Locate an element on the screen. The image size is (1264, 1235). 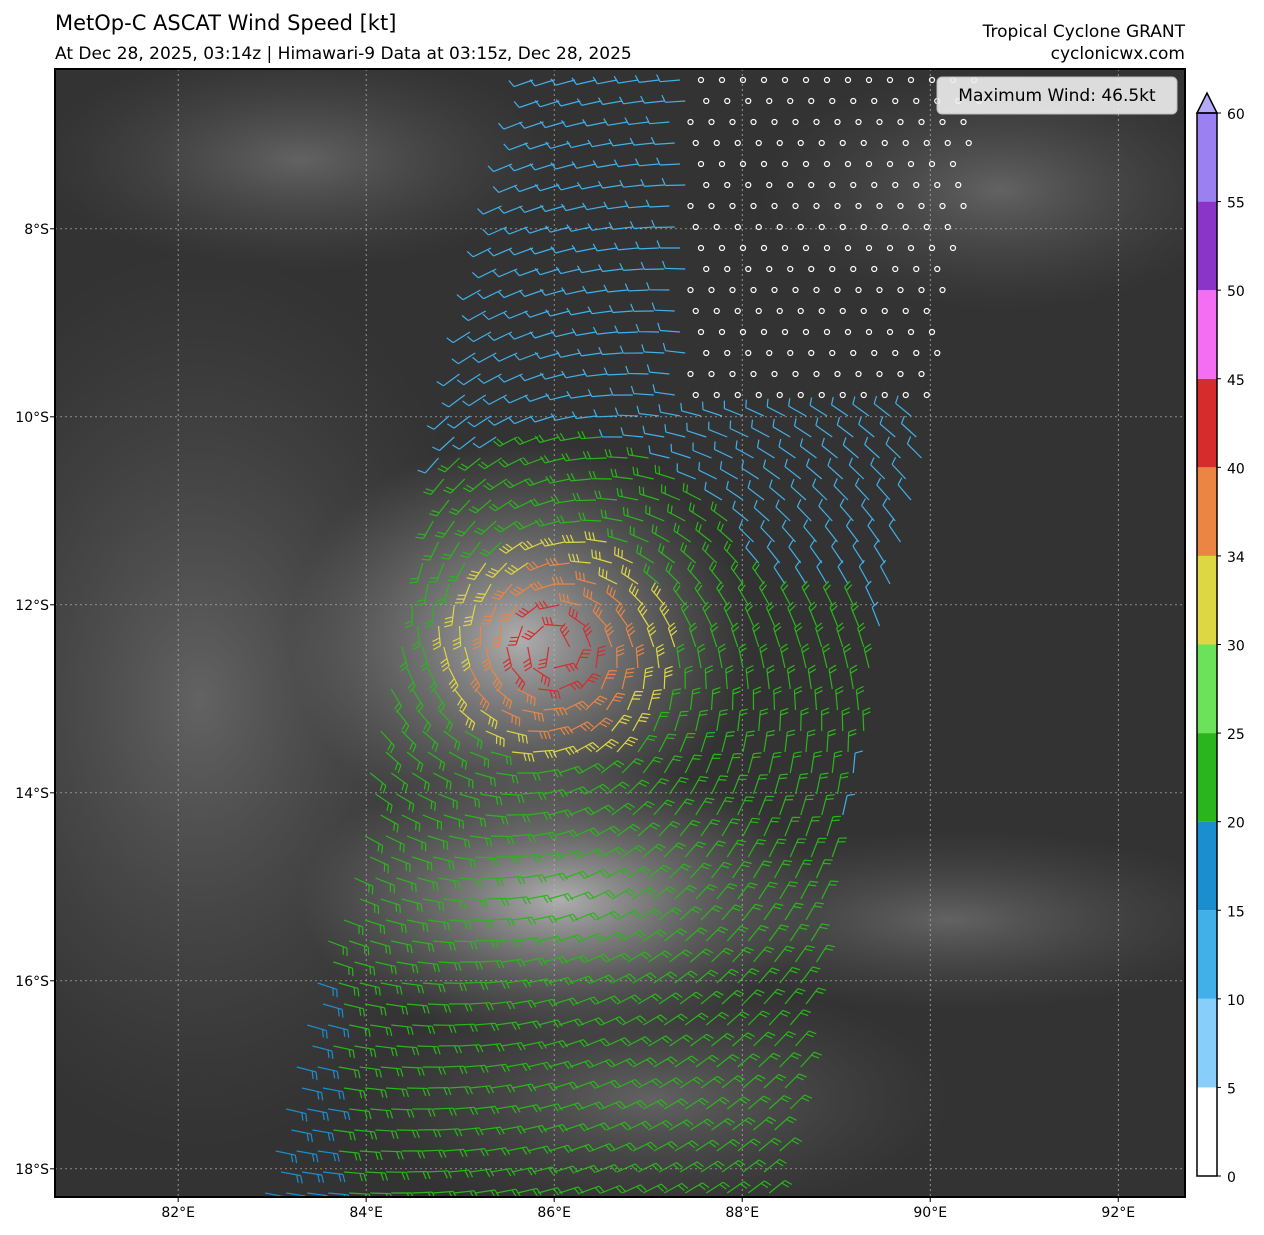
colorbar-bin is located at coordinates (1207, 157).